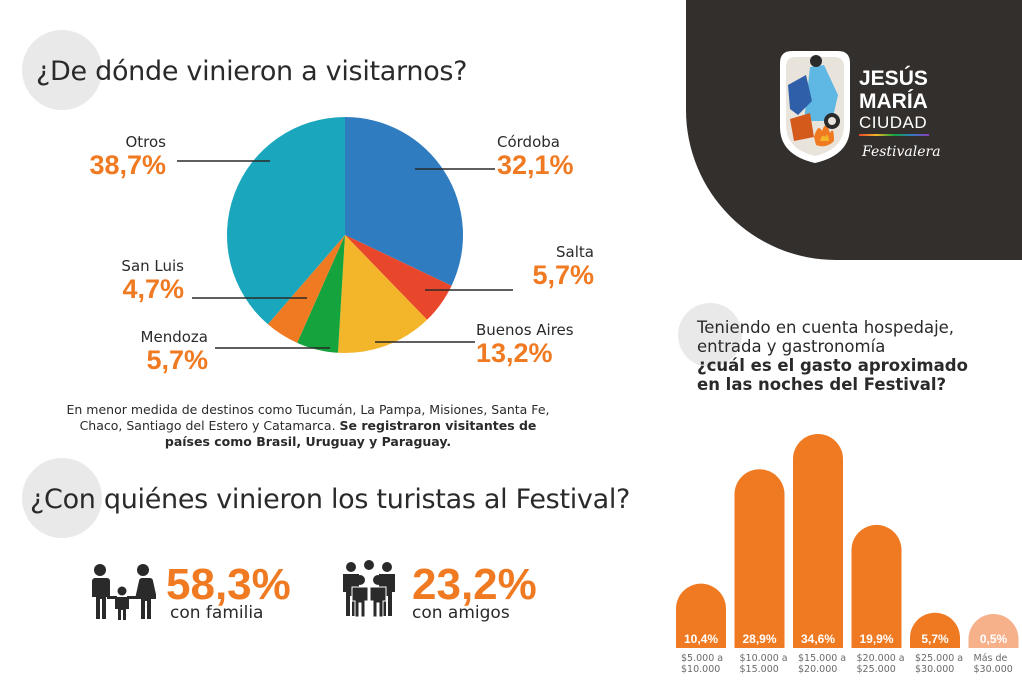 The width and height of the screenshot is (1022, 681). Describe the element at coordinates (701, 639) in the screenshot. I see `bar-value-label: 10,4%` at that location.